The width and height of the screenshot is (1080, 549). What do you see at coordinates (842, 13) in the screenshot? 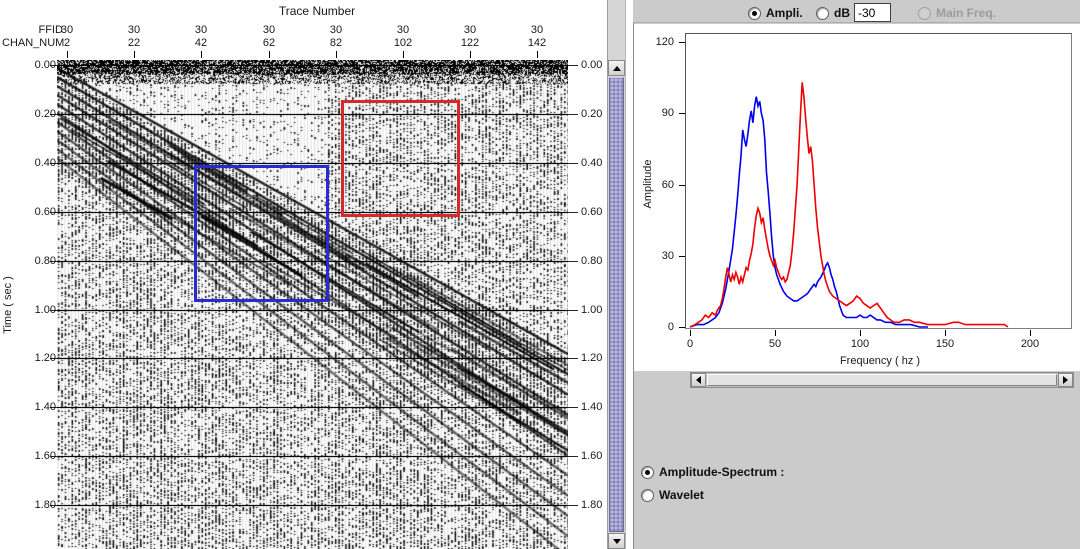
I see `db-radio-label: dB` at bounding box center [842, 13].